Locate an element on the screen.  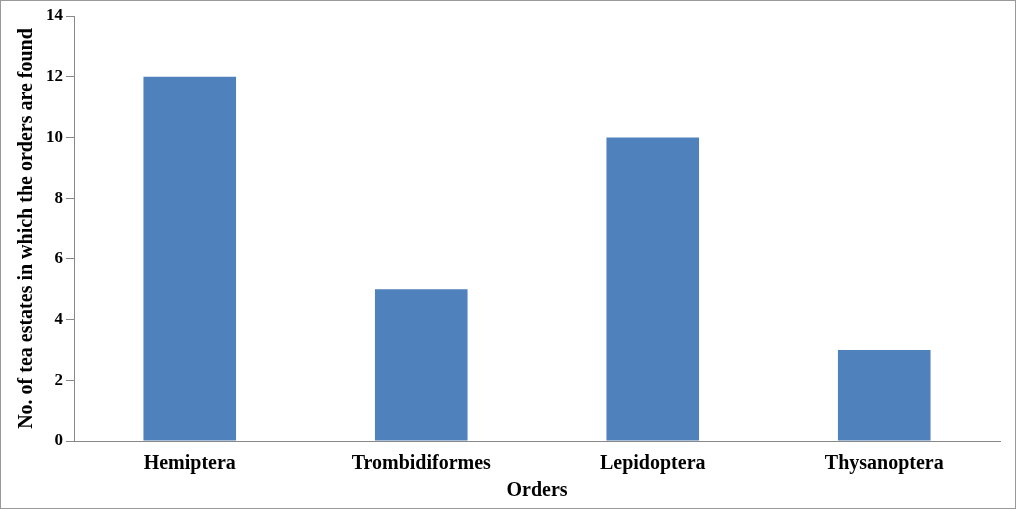
x-tick-label: Thysanoptera is located at coordinates (884, 463).